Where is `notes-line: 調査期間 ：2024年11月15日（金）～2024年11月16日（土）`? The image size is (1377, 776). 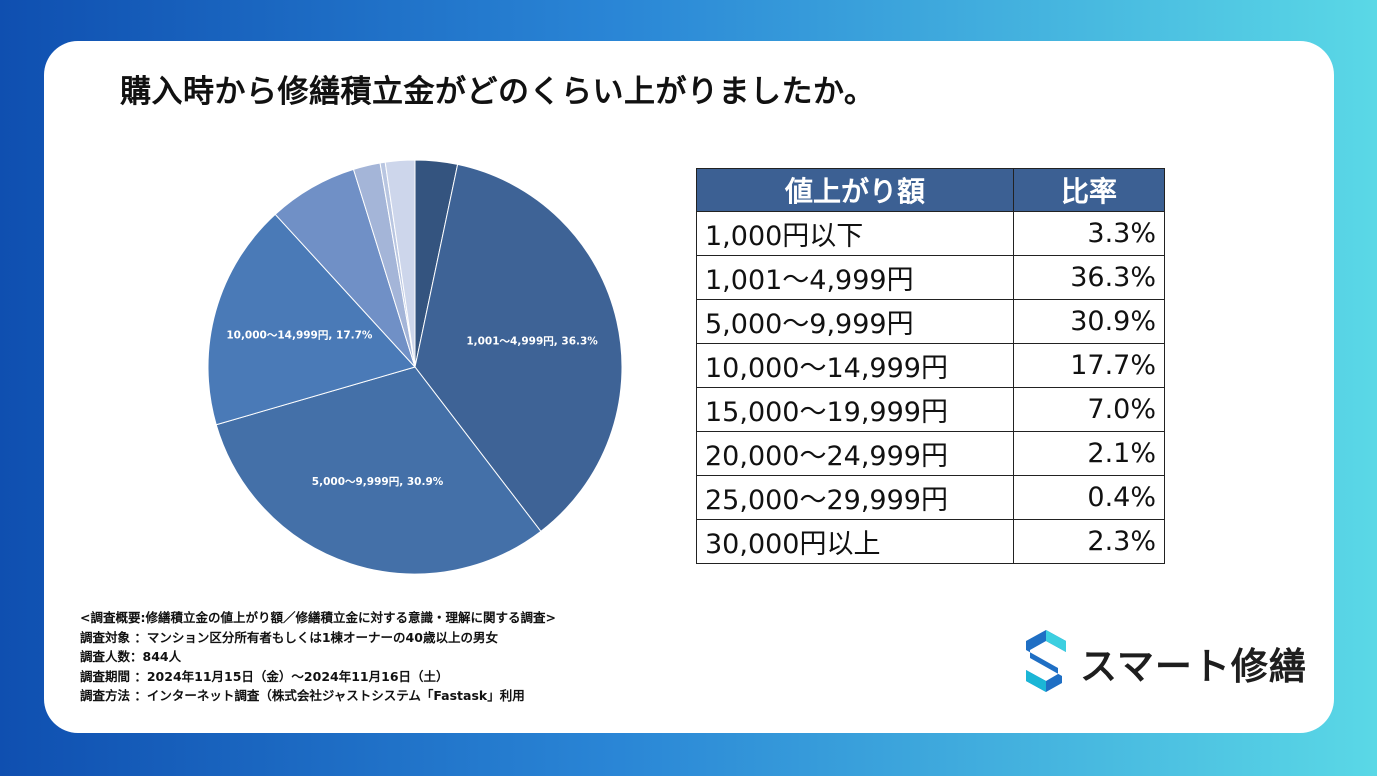
notes-line: 調査期間 ：2024年11月15日（金）～2024年11月16日（土） is located at coordinates (264, 676).